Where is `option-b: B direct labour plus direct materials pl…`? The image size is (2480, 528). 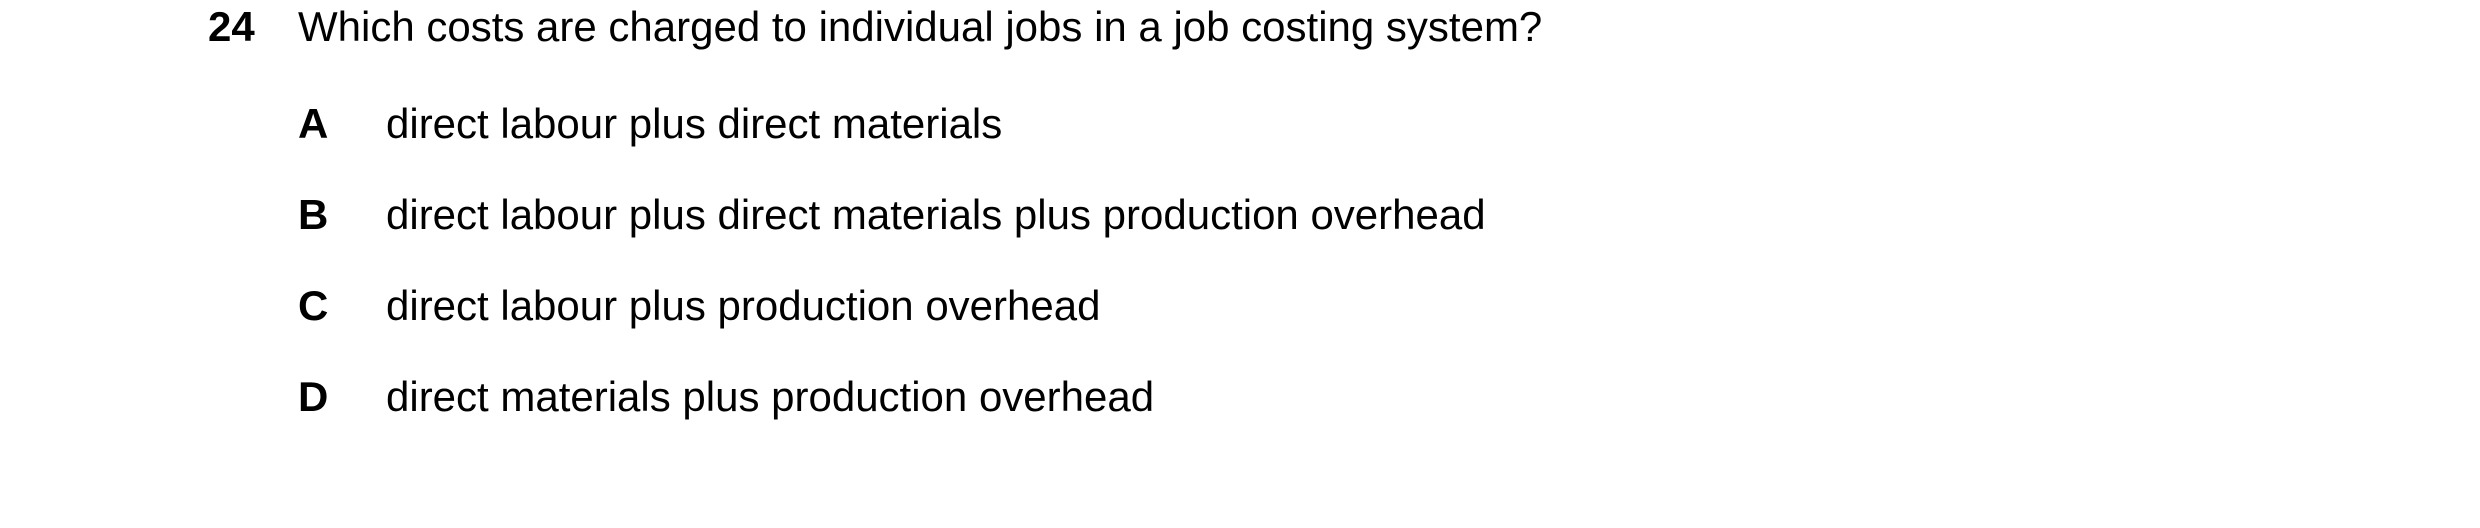 option-b: B direct labour plus direct materials pl… is located at coordinates (1298, 215).